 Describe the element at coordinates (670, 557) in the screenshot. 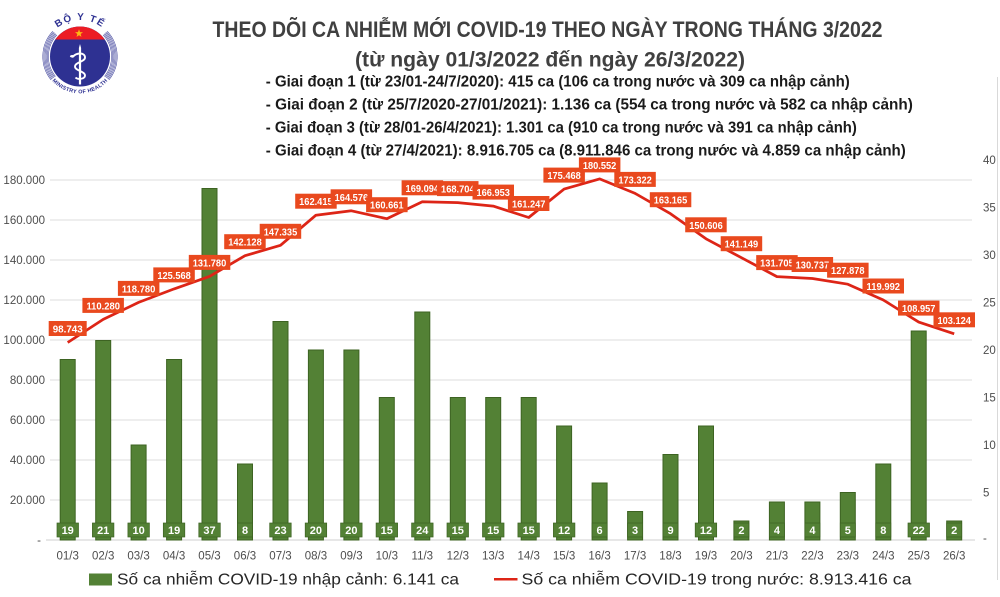

I see `svg-text: 18/3` at that location.